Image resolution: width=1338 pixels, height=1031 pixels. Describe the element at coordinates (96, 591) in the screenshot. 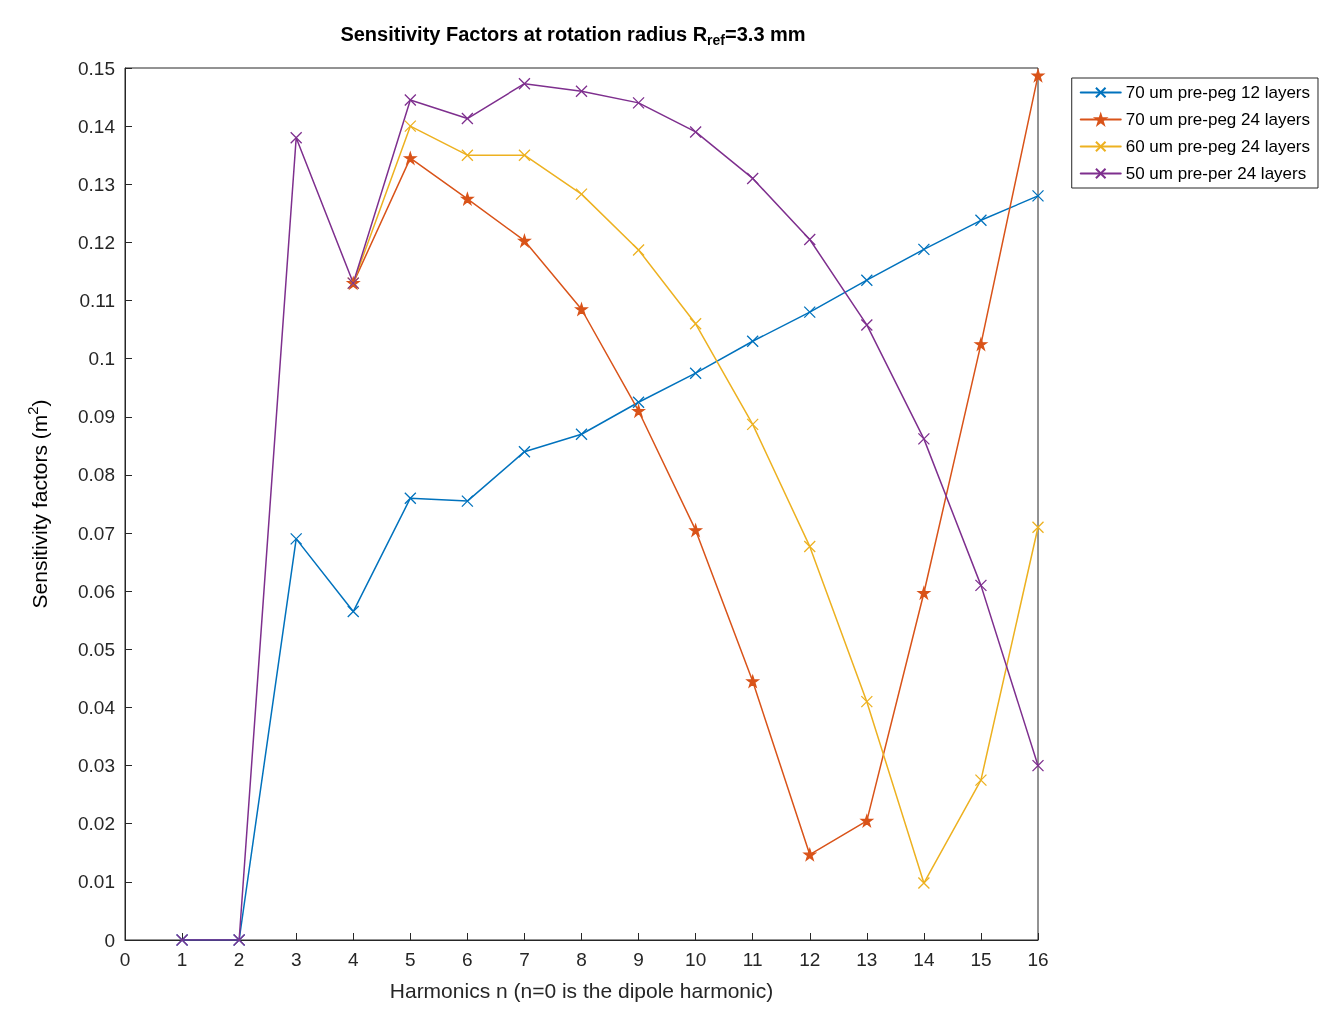

I see `y-tick-label: 0.06` at that location.